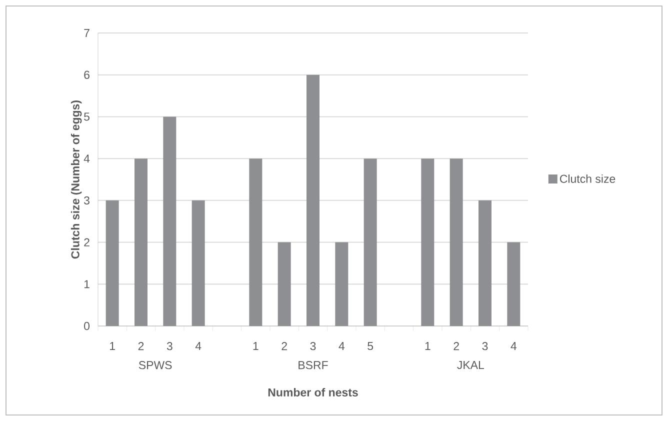 The height and width of the screenshot is (421, 668). Describe the element at coordinates (76, 179) in the screenshot. I see `y-axis-title: Clutch size (Number of eggs)` at that location.